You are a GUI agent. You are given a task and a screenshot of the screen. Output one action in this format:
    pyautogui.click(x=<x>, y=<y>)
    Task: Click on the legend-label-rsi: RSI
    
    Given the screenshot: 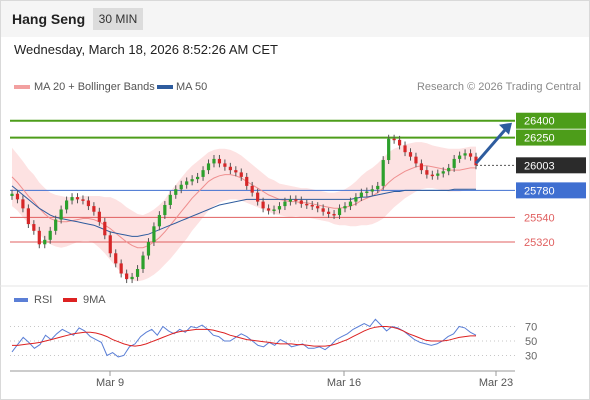 What is the action you would take?
    pyautogui.click(x=43, y=300)
    